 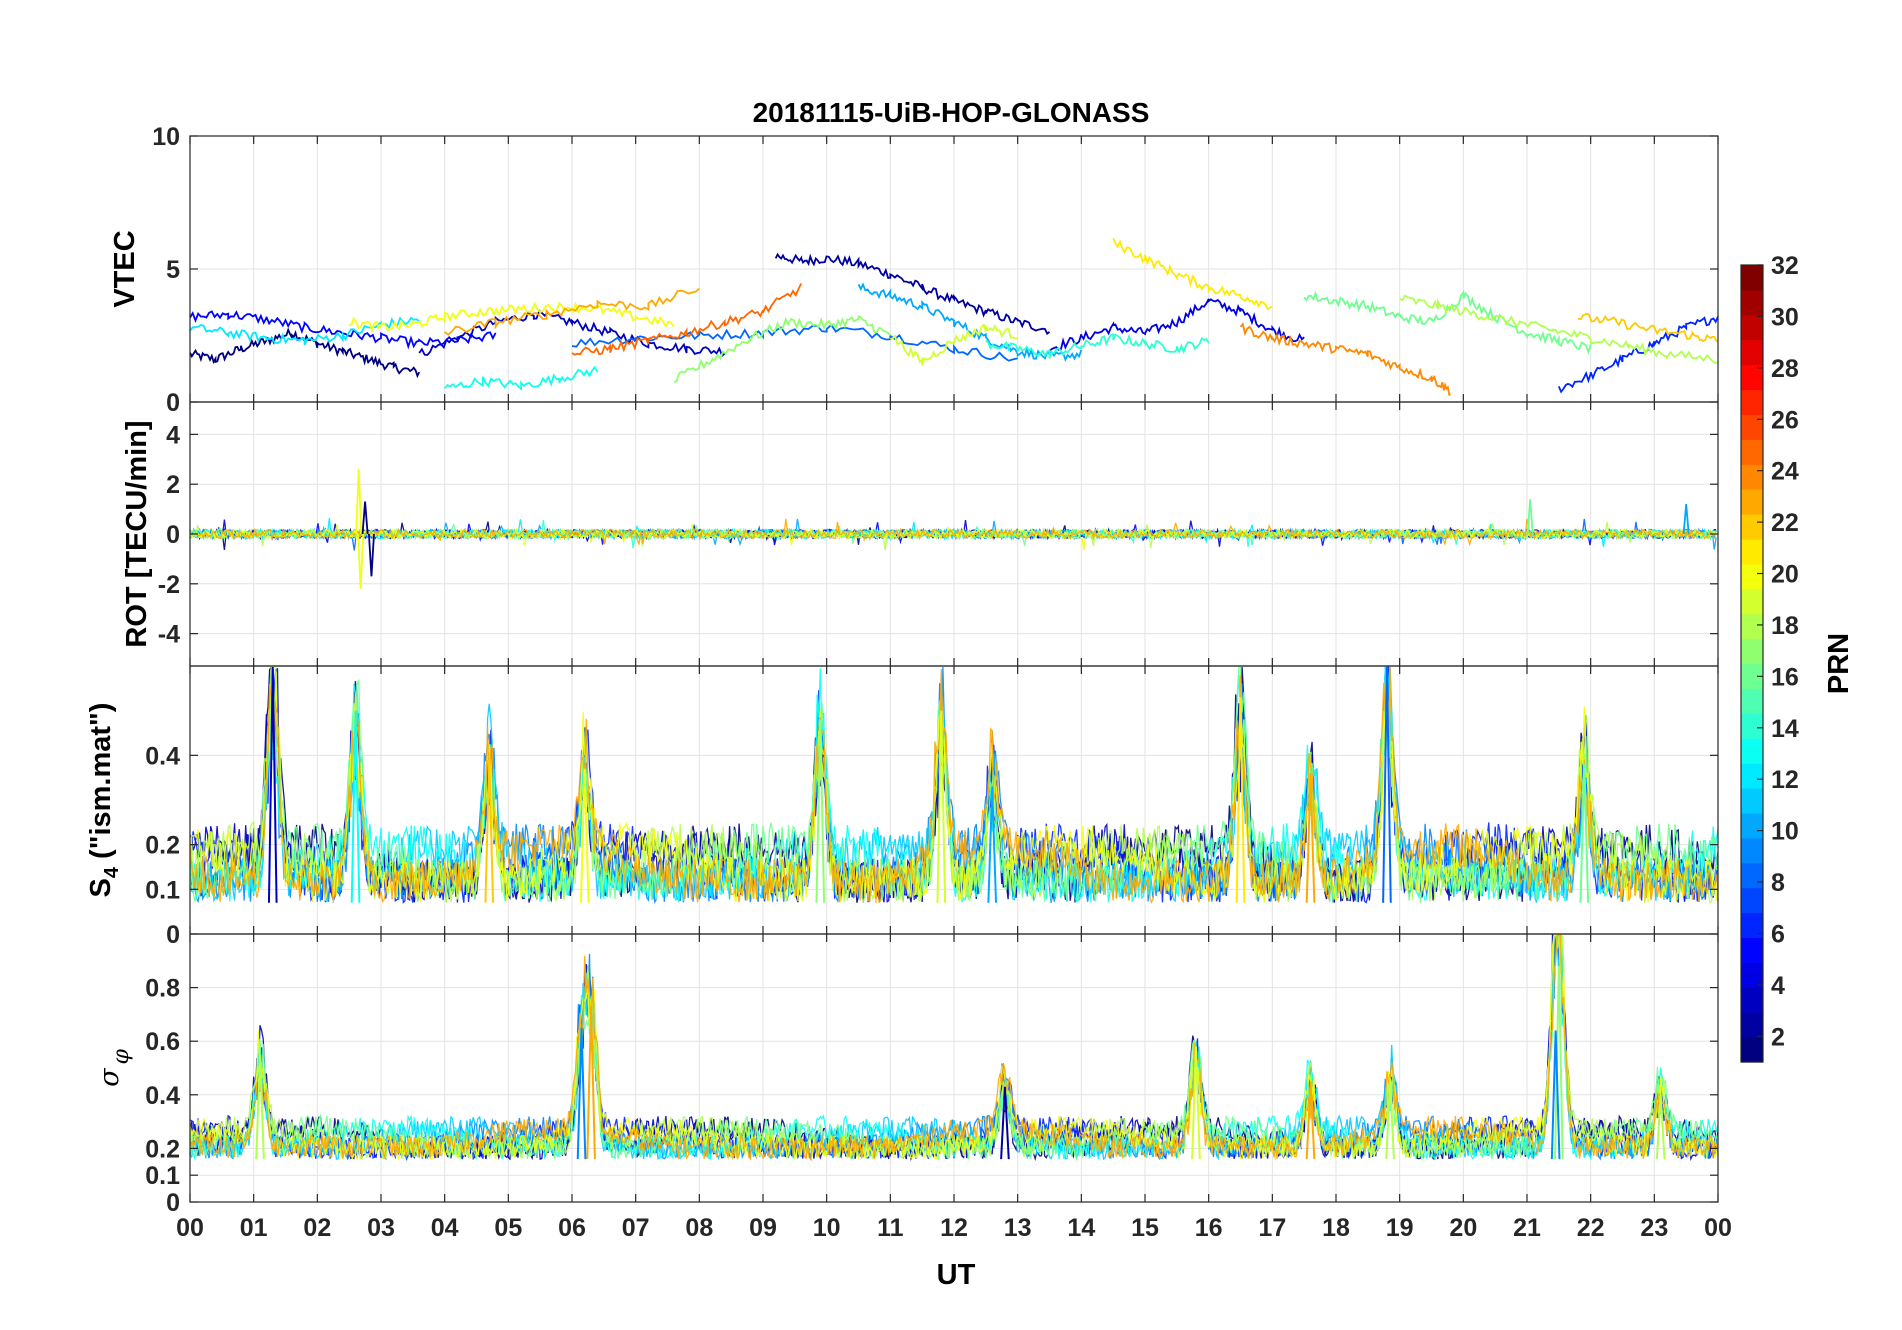 What do you see at coordinates (1839, 663) in the screenshot?
I see `colorbar-label: PRN` at bounding box center [1839, 663].